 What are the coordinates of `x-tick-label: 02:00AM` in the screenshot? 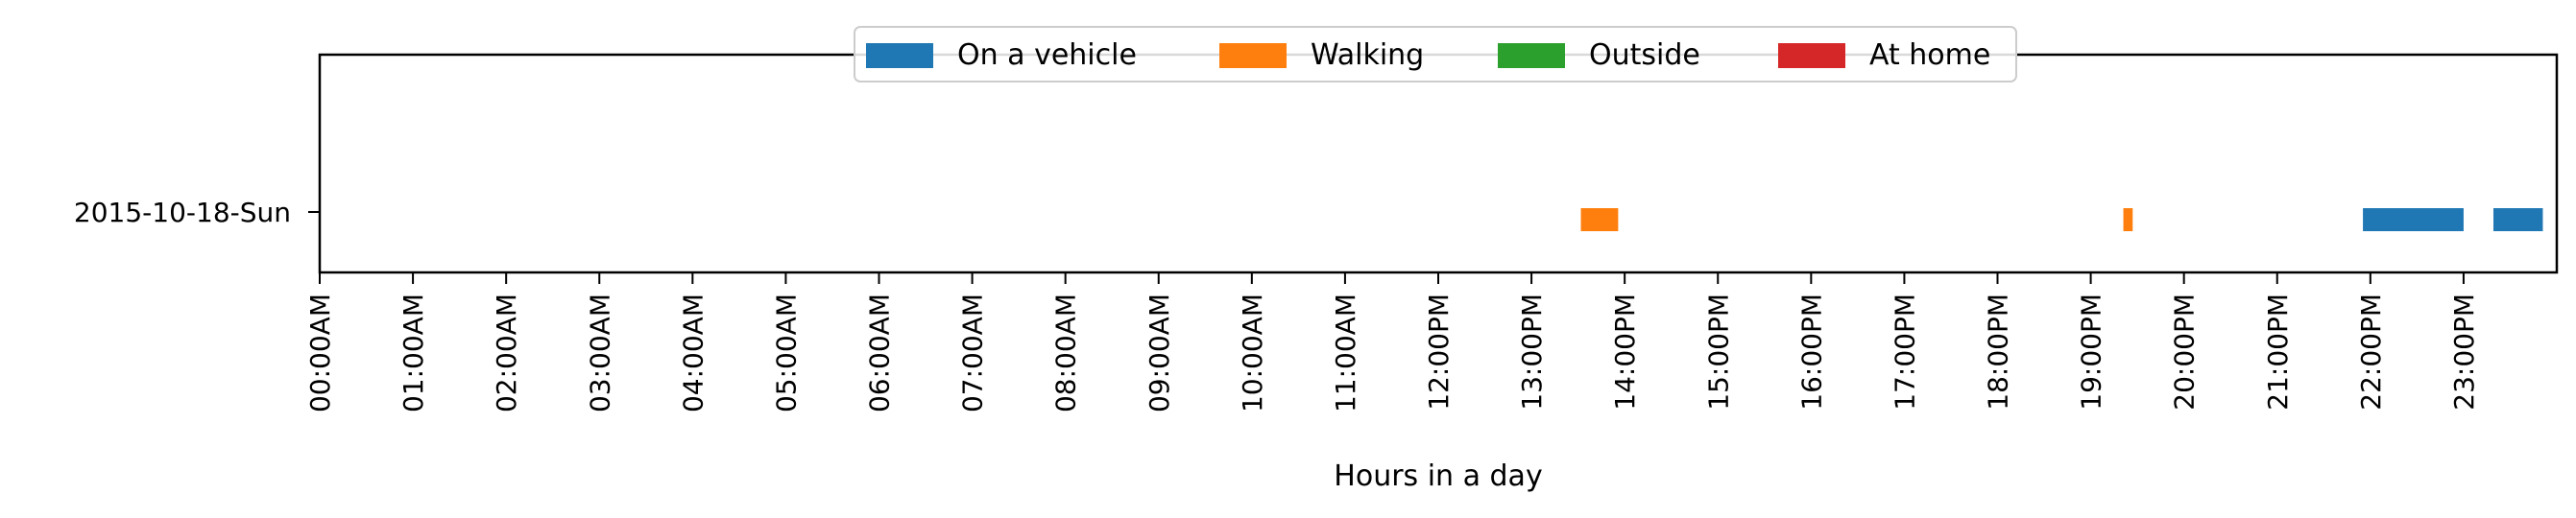 It's located at (506, 353).